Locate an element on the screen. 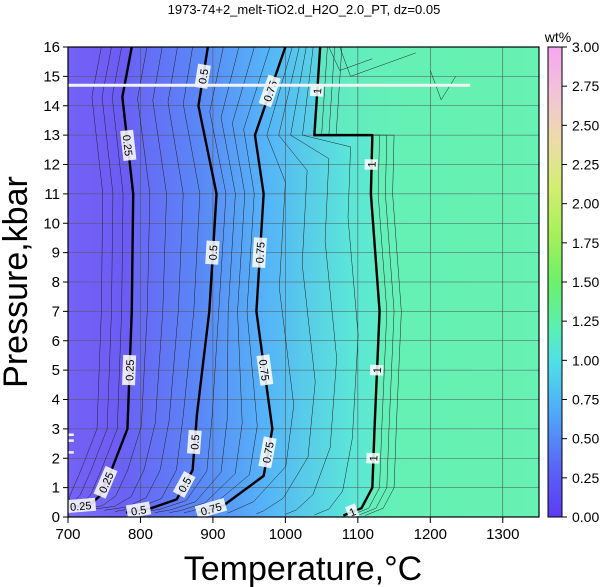  y-tick-label: 10 is located at coordinates (51, 223).